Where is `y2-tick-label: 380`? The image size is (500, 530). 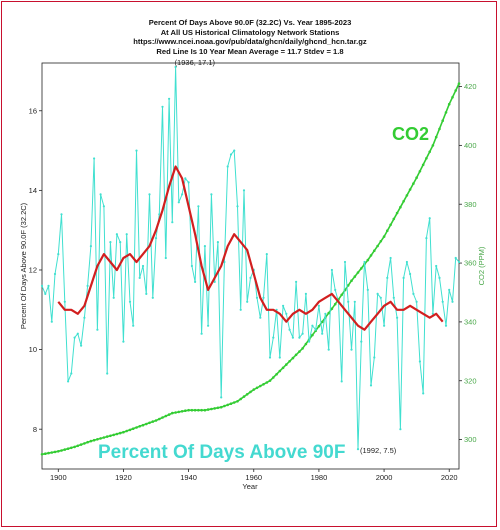
y2-tick-label: 380 is located at coordinates (470, 204).